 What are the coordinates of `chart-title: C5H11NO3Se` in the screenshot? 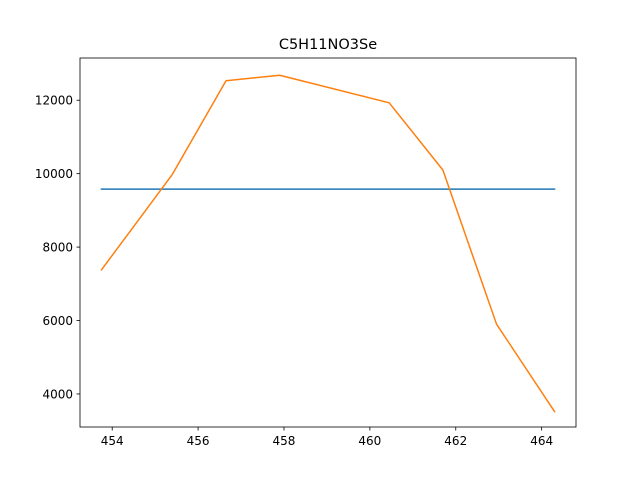 It's located at (328, 45).